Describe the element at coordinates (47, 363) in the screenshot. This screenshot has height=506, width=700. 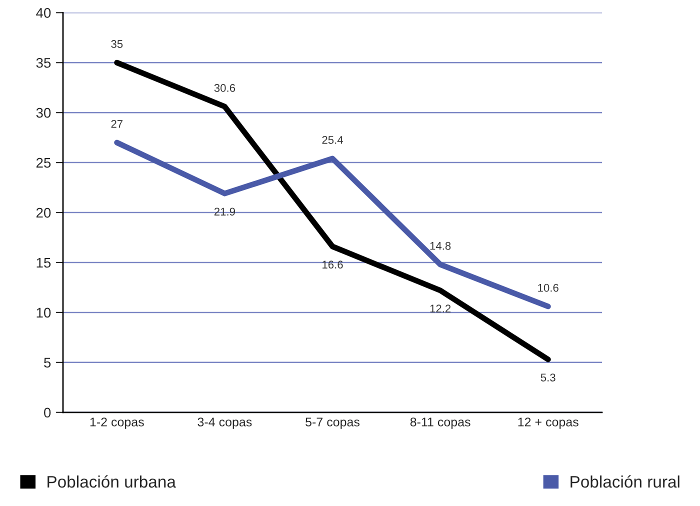
I see `y-tick-label: 5` at that location.